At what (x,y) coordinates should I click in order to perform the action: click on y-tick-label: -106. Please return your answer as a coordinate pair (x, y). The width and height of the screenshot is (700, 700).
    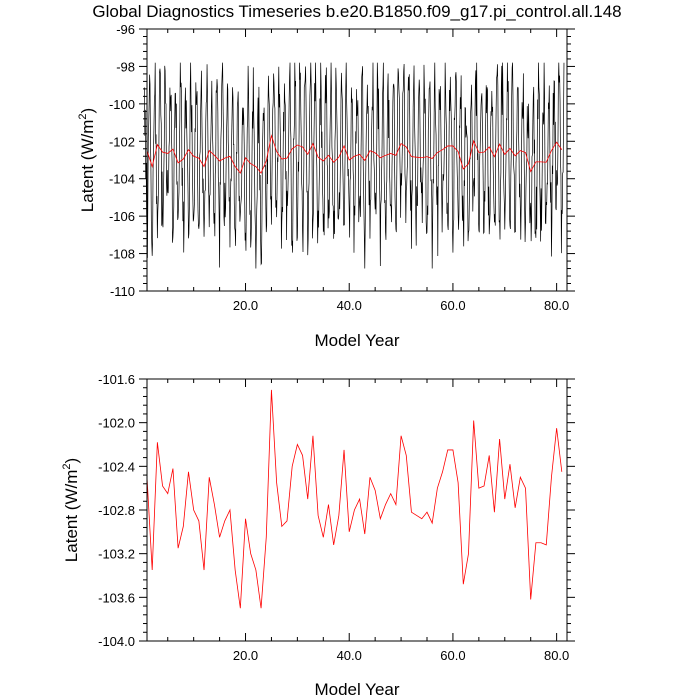
    Looking at the image, I should click on (122, 216).